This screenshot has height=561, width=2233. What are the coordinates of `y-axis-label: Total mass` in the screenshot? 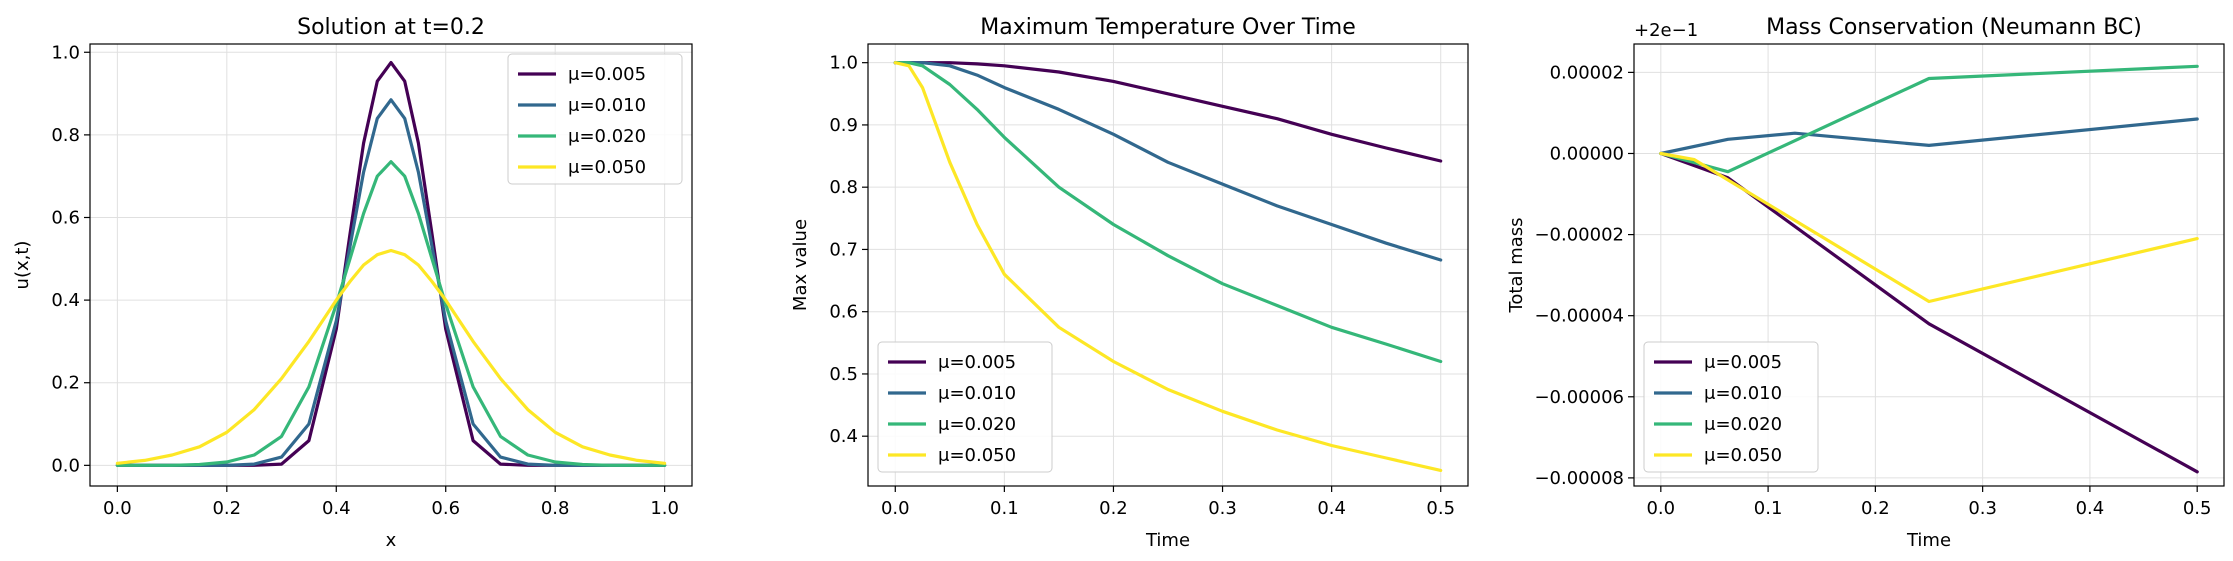 It's located at (1516, 265).